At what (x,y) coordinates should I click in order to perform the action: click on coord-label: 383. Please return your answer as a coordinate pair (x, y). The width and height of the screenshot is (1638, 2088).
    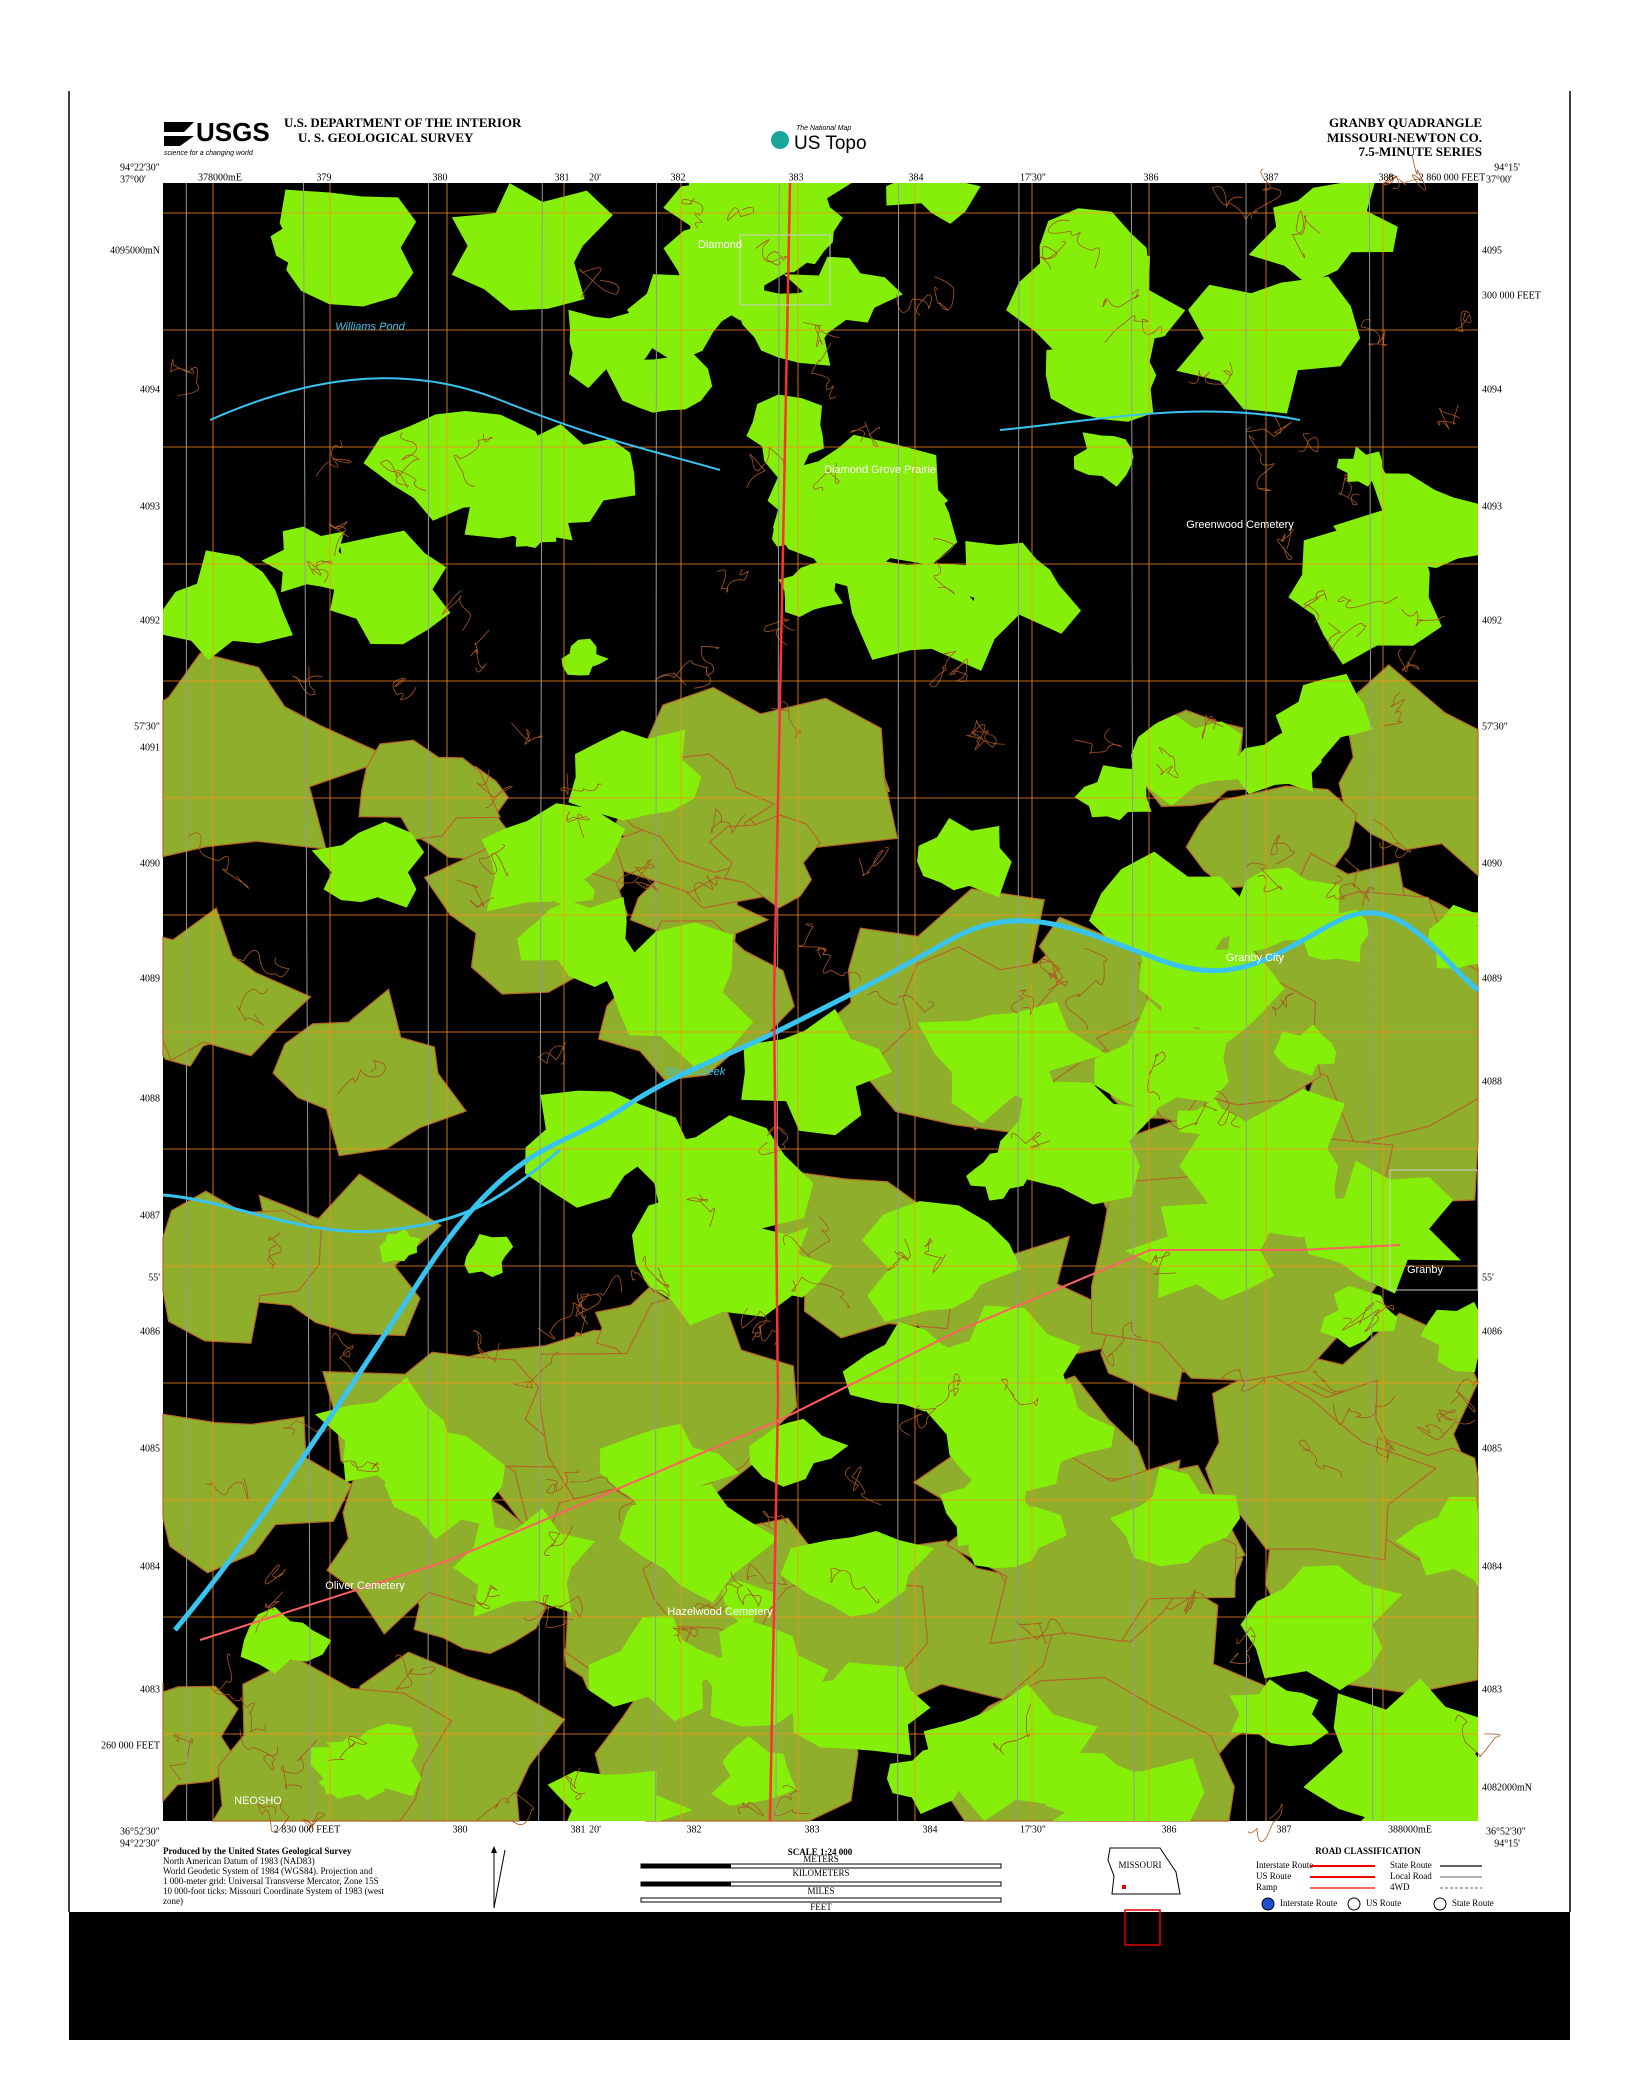
    Looking at the image, I should click on (812, 1829).